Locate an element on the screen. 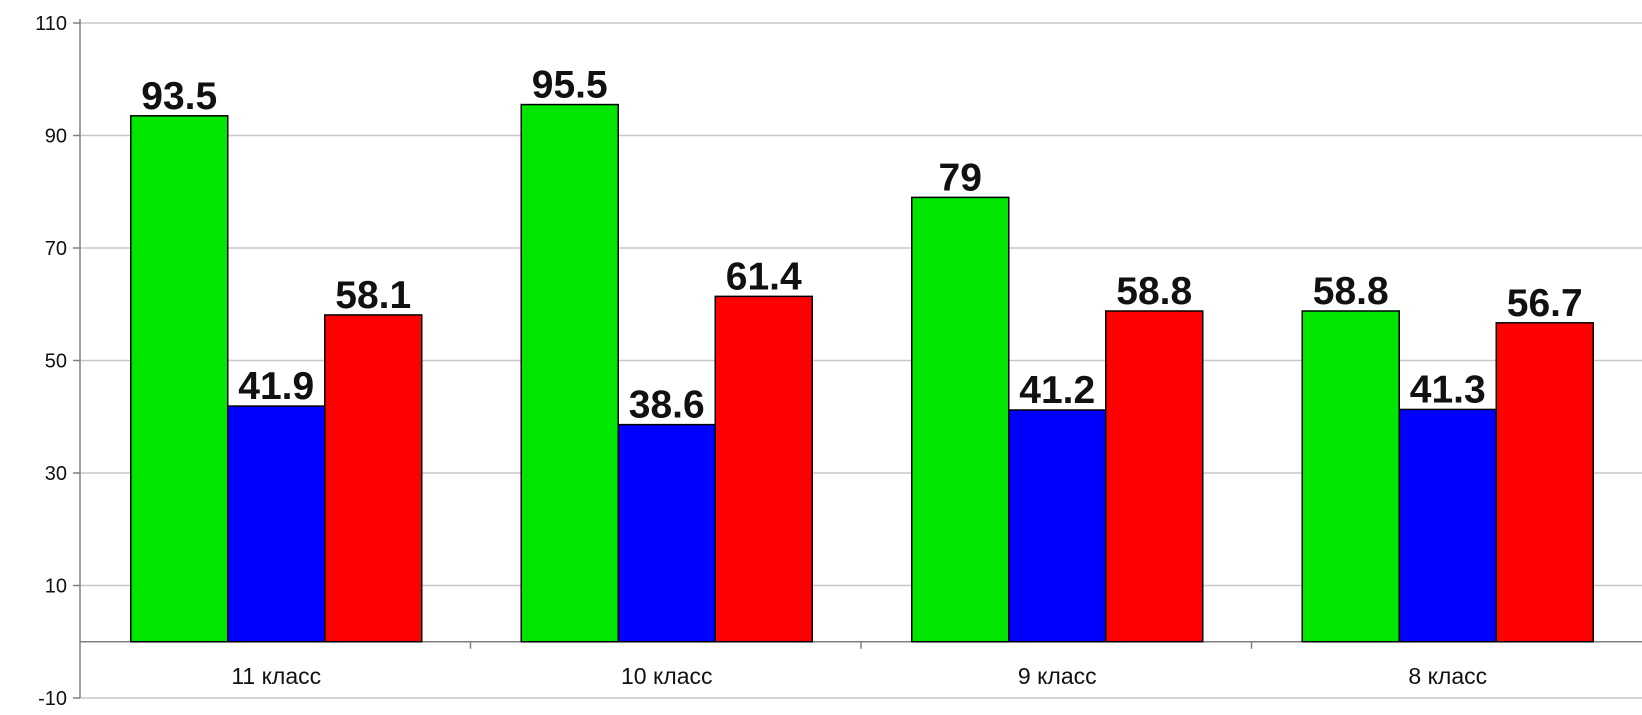  x-category-label: 8 класс is located at coordinates (1447, 676).